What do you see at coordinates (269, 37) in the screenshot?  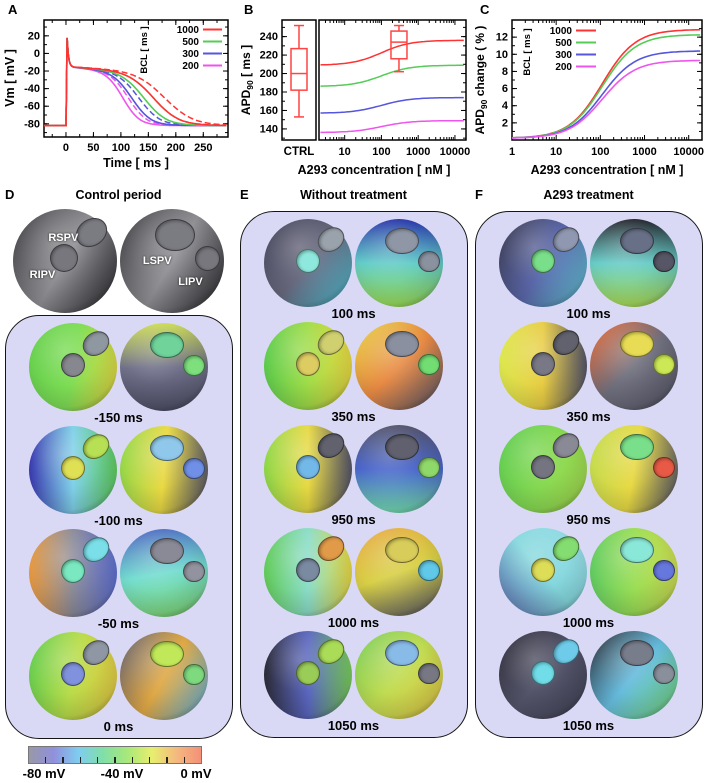 I see `svg-text: 240` at bounding box center [269, 37].